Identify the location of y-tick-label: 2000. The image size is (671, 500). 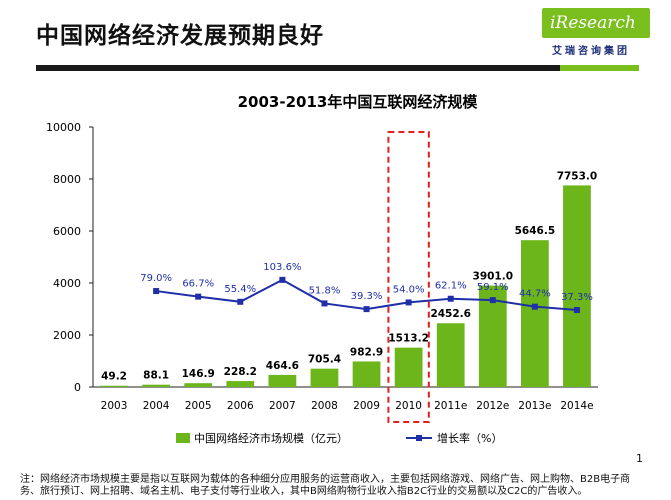
(67, 335).